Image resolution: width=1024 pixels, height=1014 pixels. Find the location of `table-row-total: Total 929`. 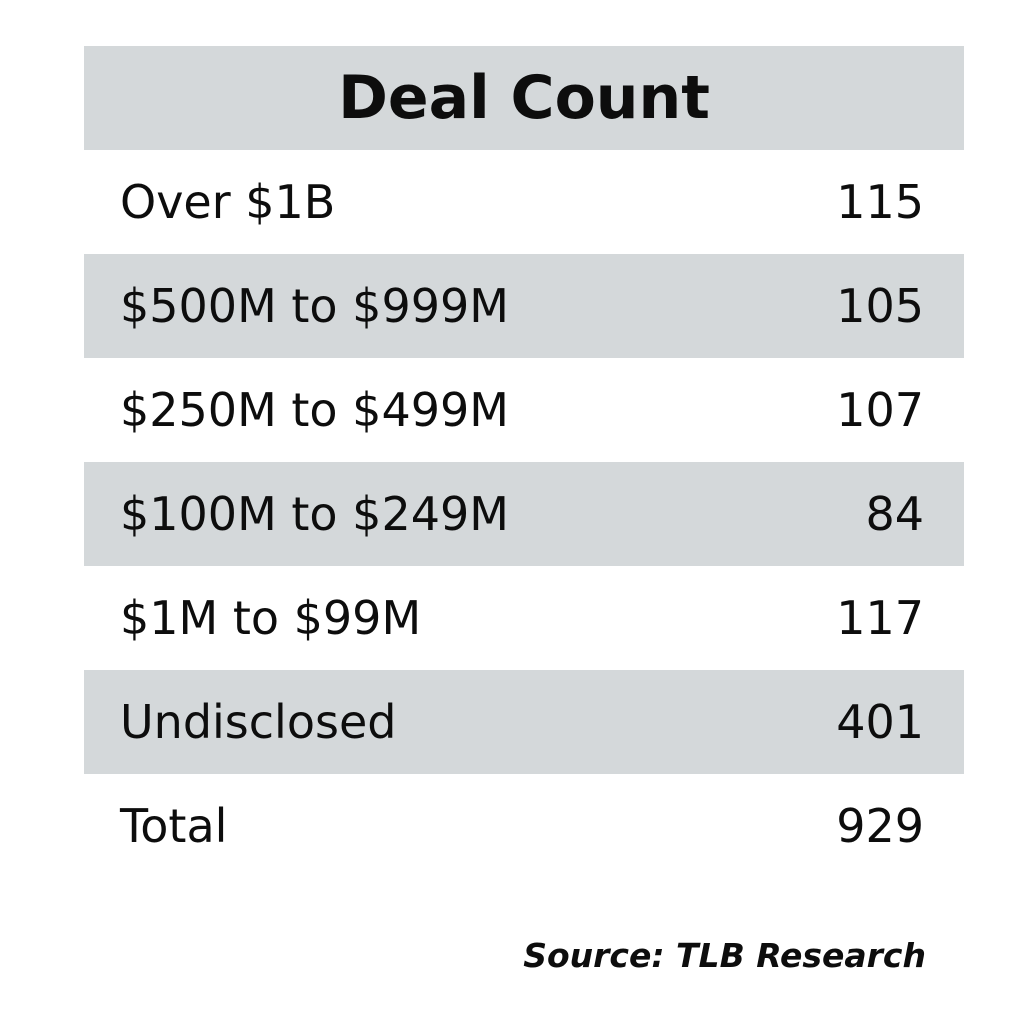

table-row-total: Total 929 is located at coordinates (524, 826).